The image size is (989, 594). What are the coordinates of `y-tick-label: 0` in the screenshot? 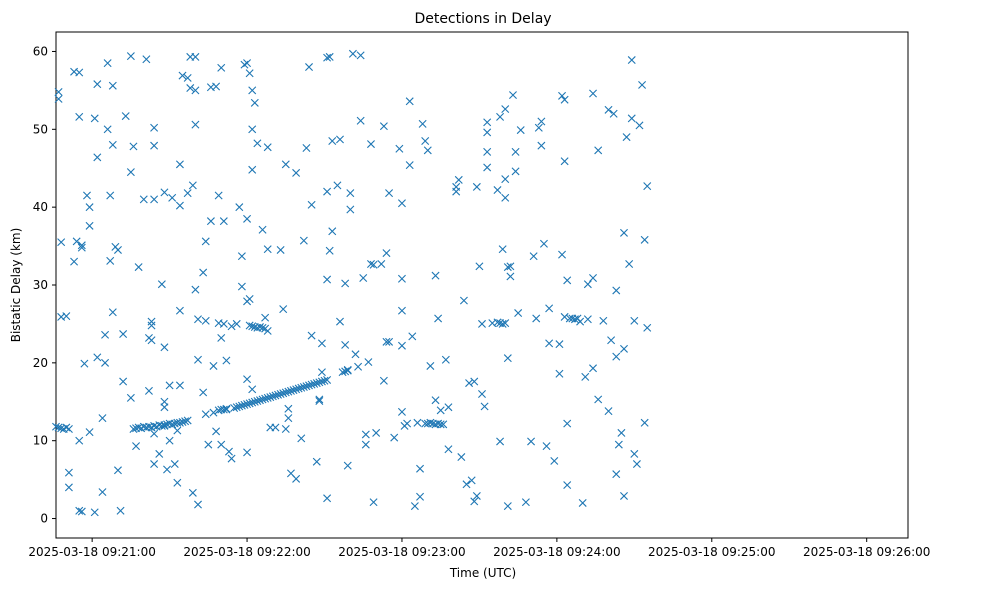 It's located at (44, 519).